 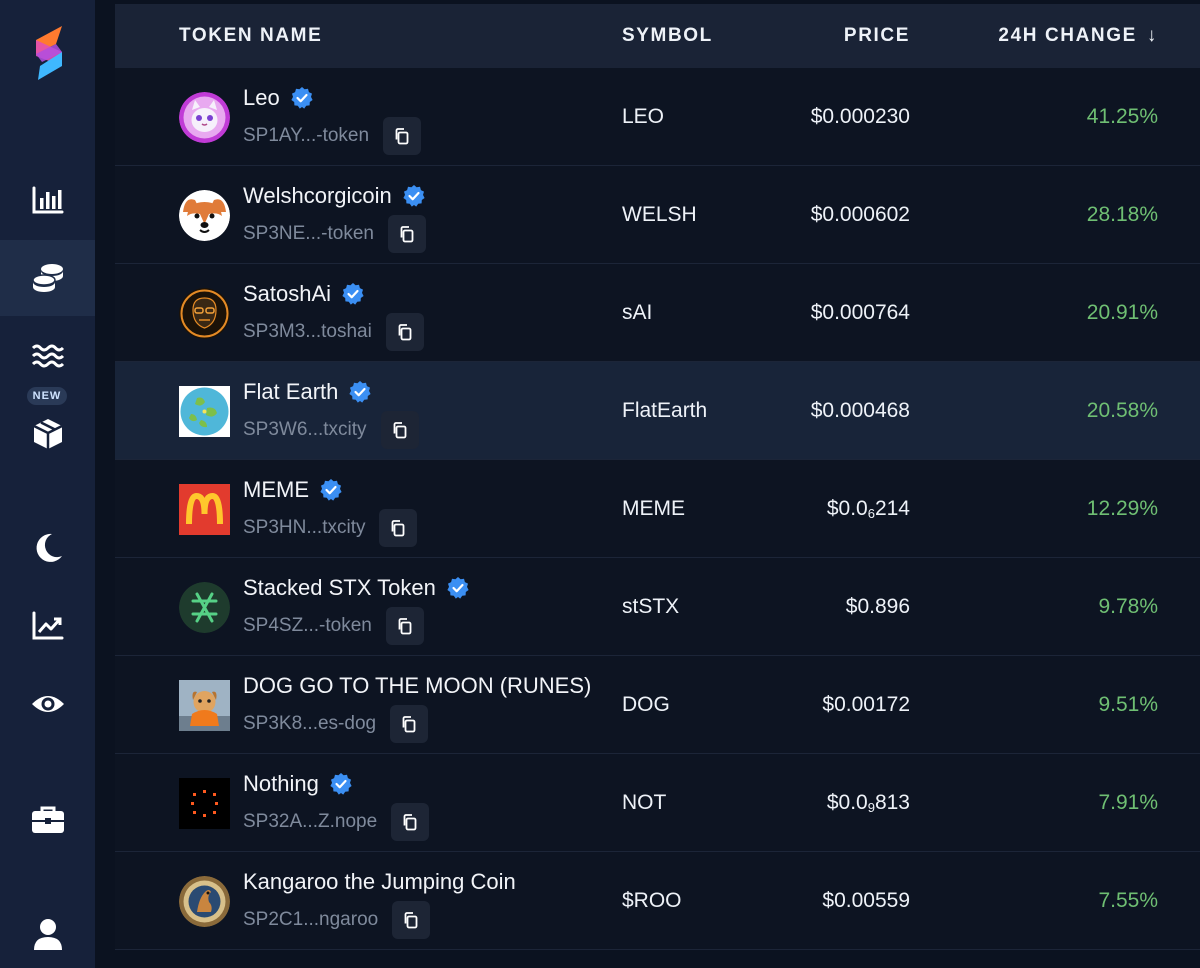 I want to click on nav-new-feature, so click(x=47, y=434).